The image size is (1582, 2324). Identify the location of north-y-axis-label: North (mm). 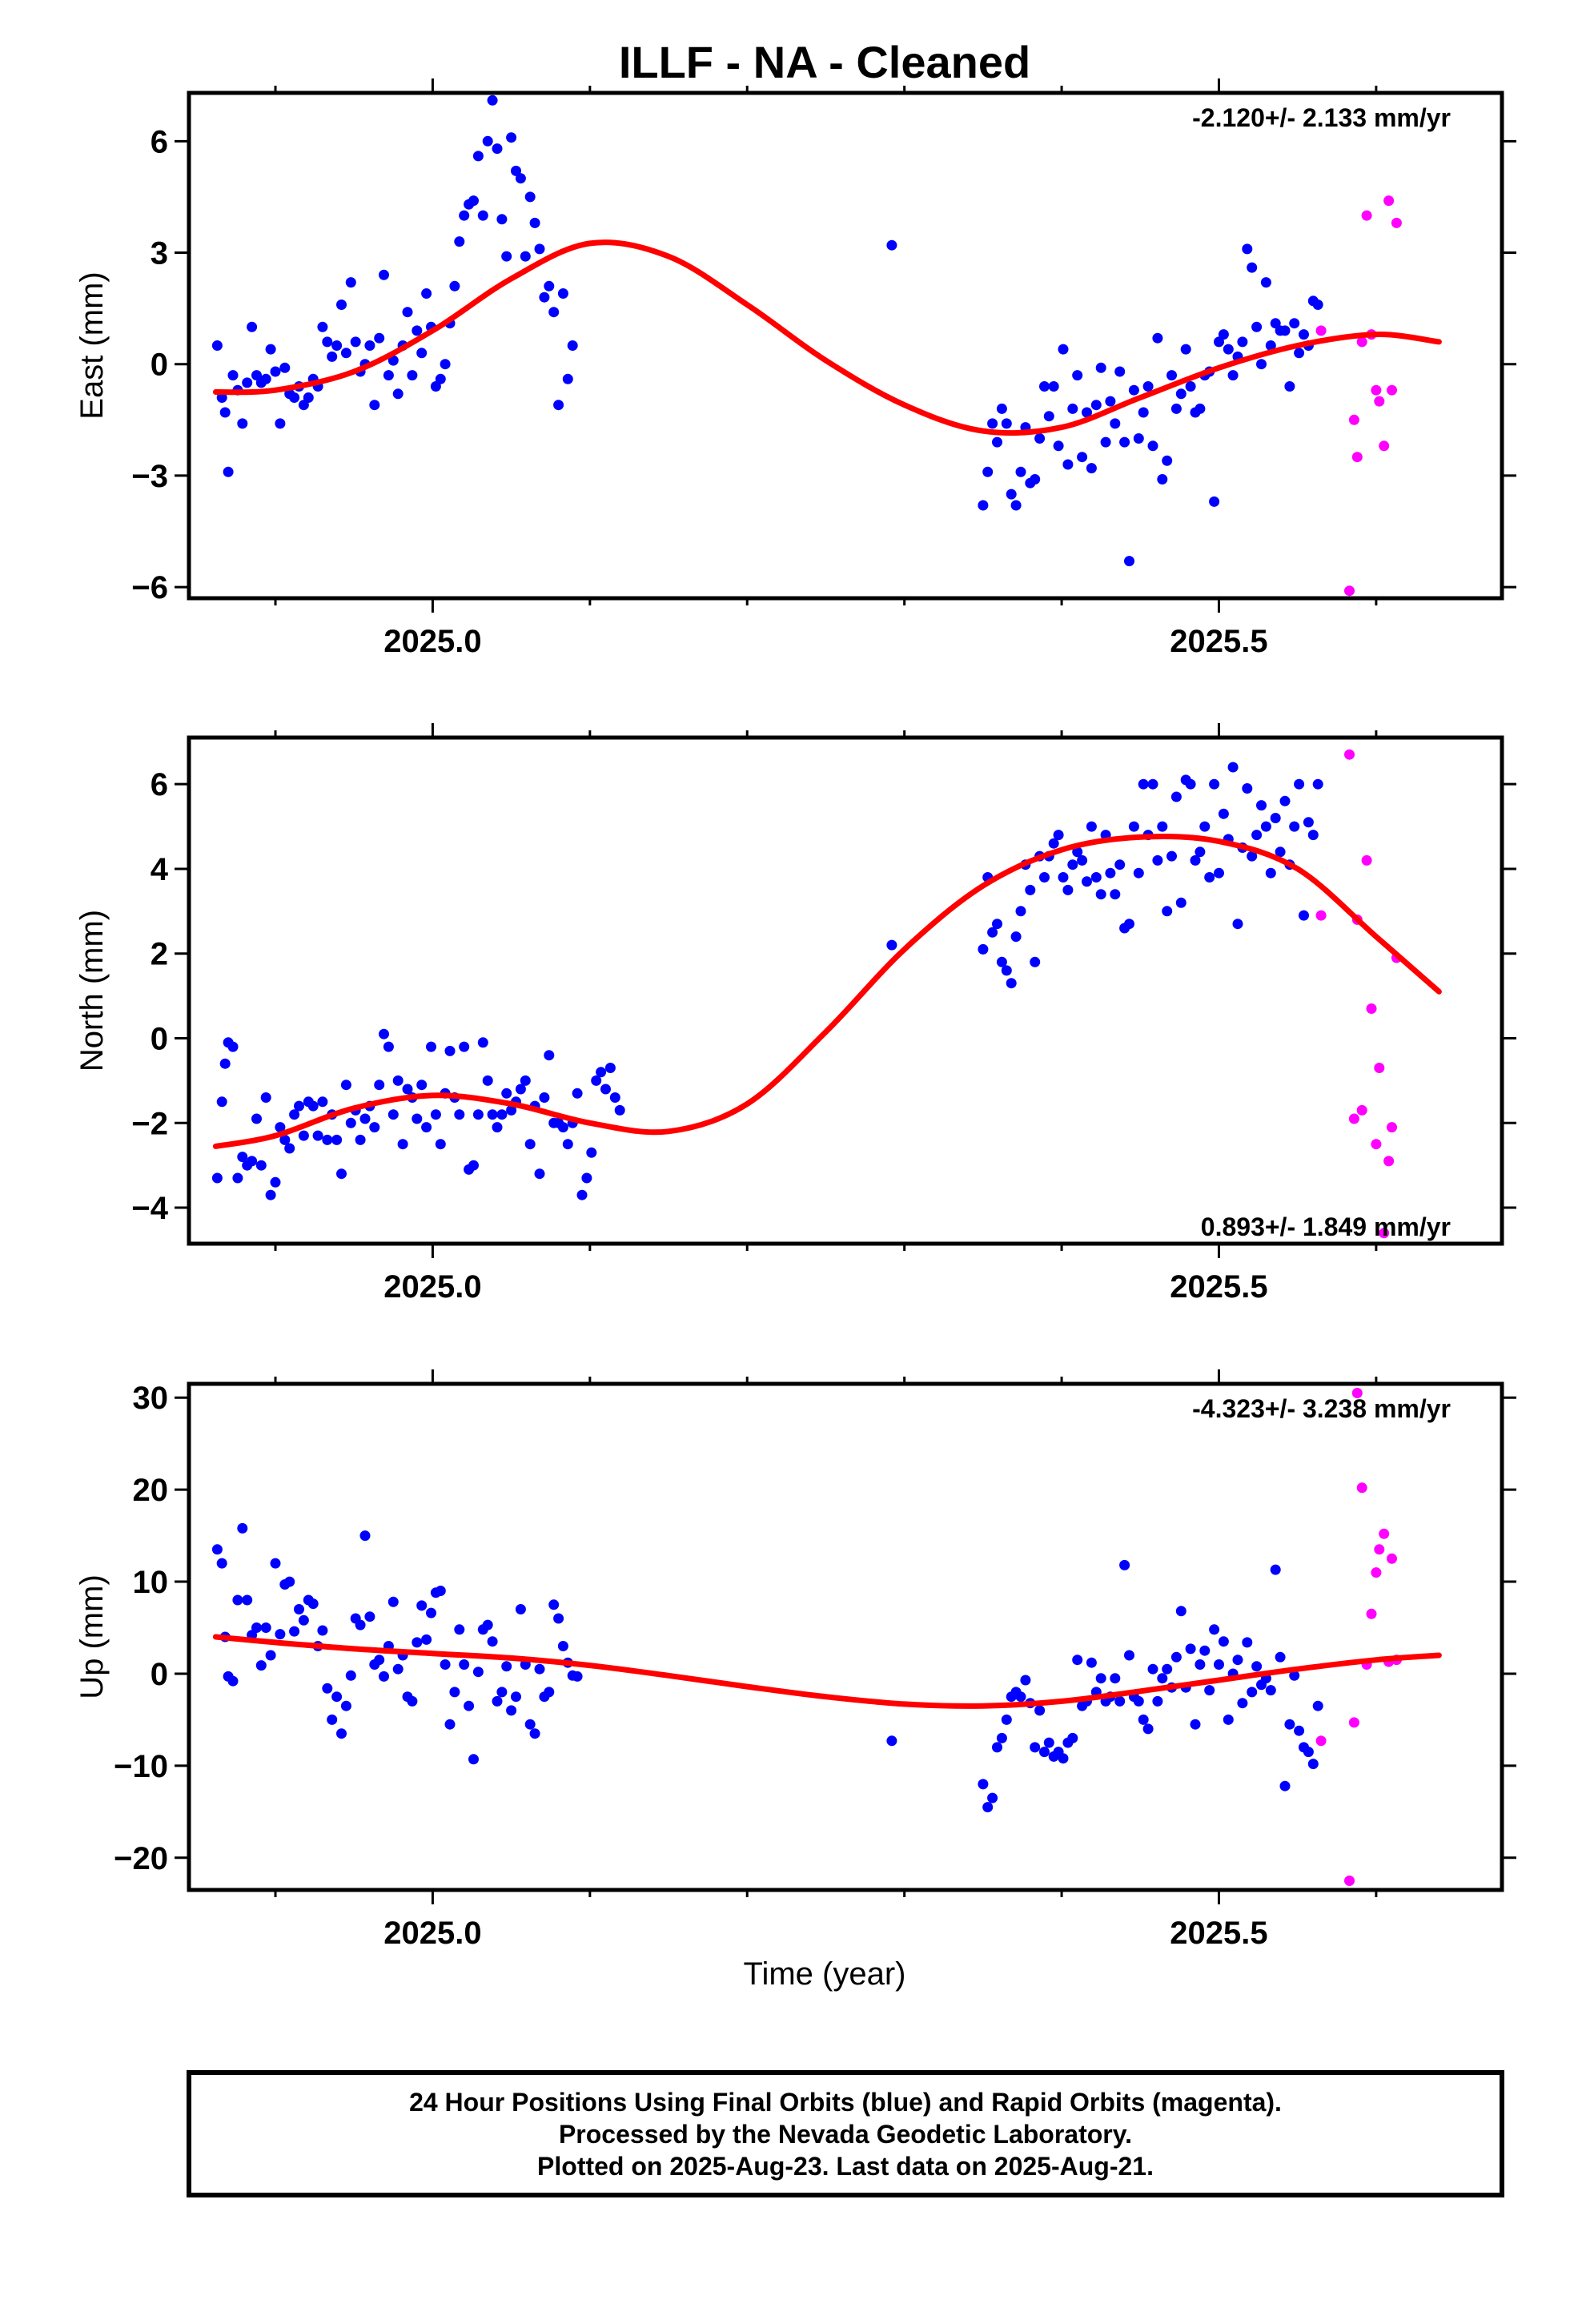
(92, 991).